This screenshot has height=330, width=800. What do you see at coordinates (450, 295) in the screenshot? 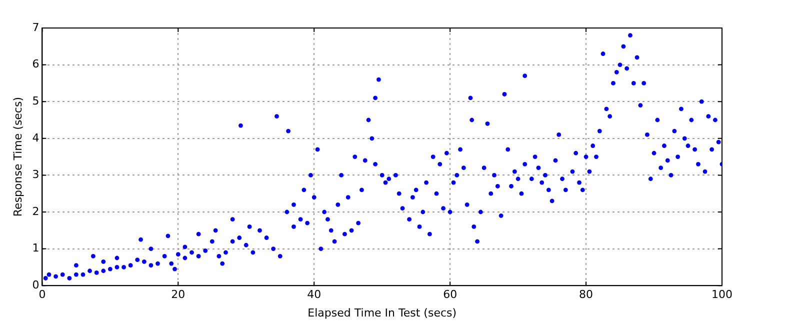
I see `x-tick-label: 60` at bounding box center [450, 295].